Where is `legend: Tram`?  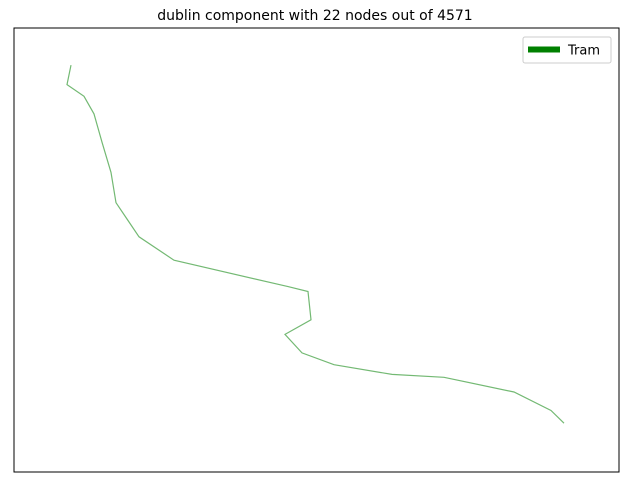
legend: Tram is located at coordinates (567, 50).